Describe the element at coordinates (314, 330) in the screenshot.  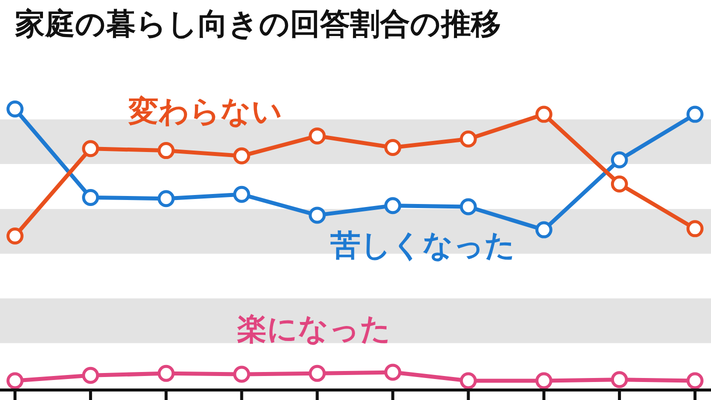
I see `series-label: 楽になった` at that location.